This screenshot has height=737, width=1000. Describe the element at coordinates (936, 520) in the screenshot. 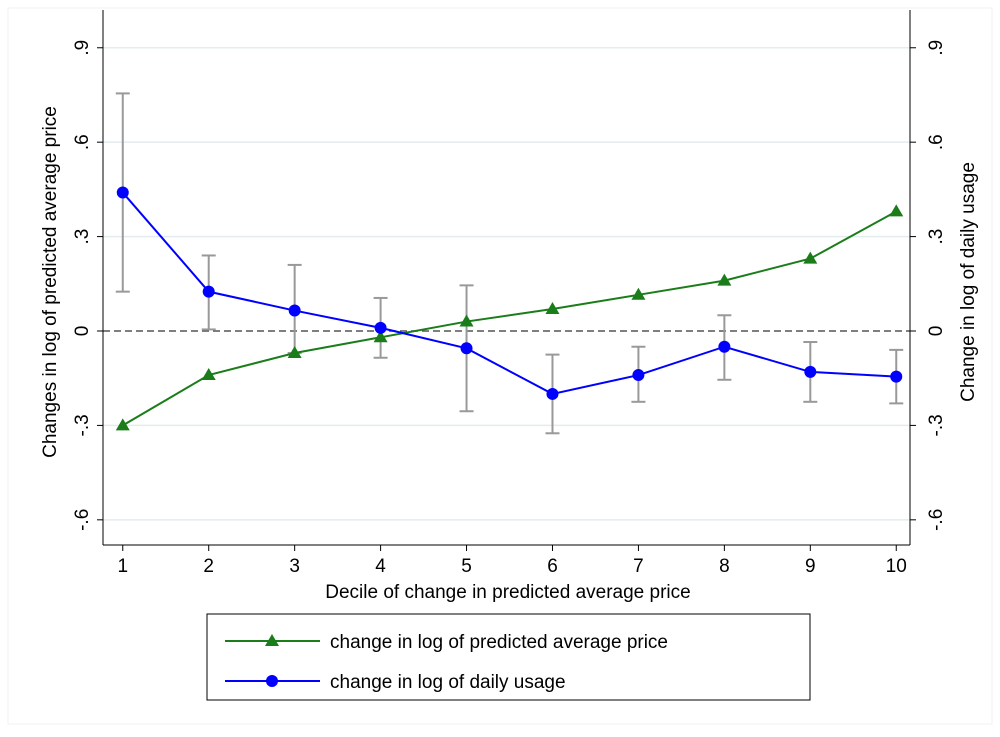

I see `y2-tick-label: -.6` at that location.